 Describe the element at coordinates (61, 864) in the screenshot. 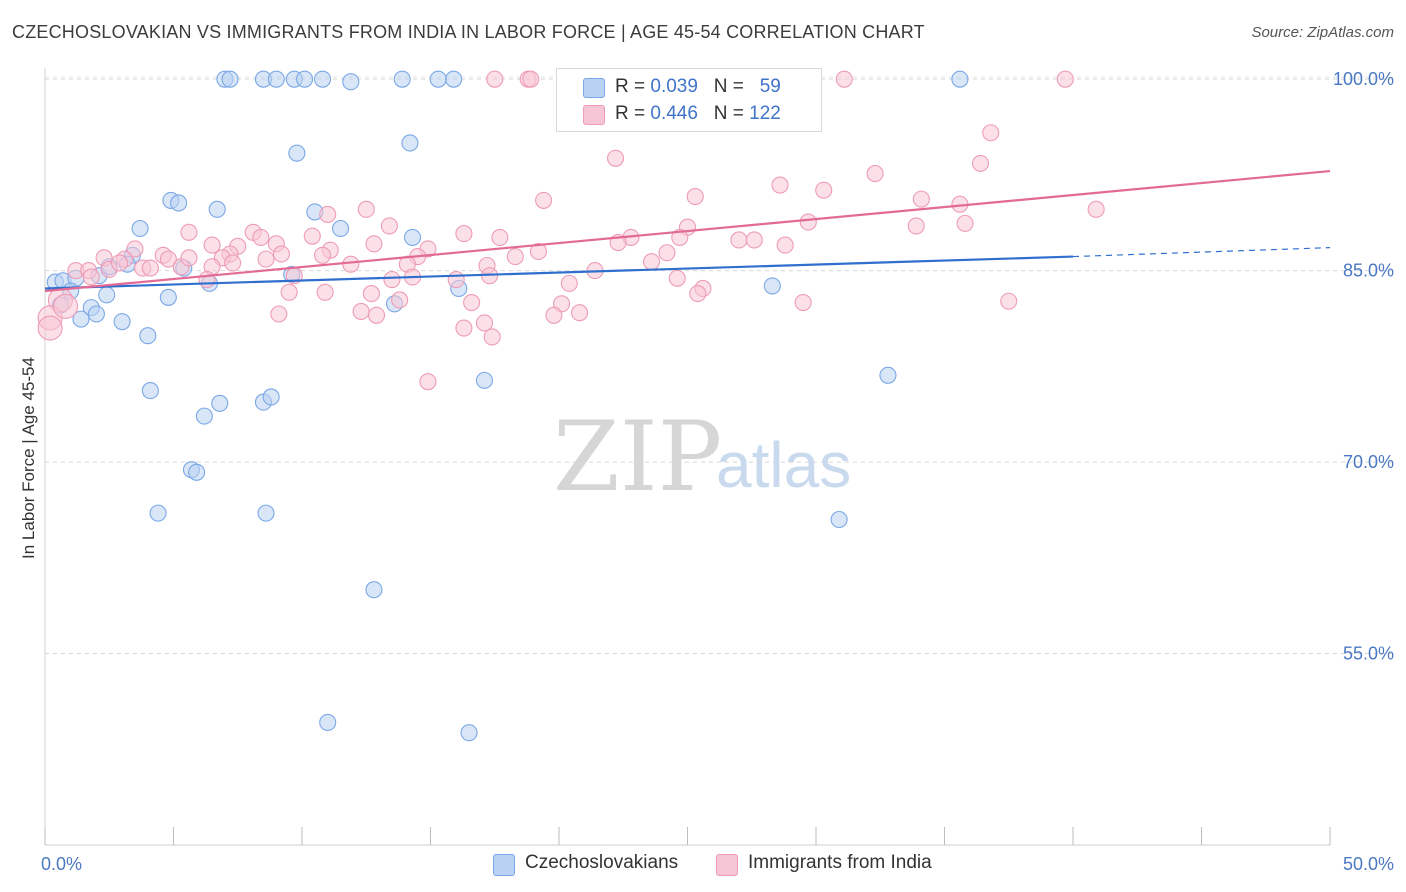

I see `x-tick-label-min: 0.0%` at that location.